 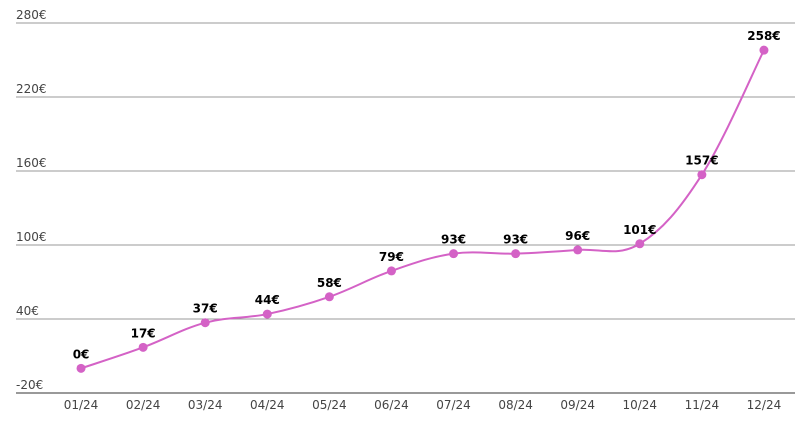 What do you see at coordinates (143, 333) in the screenshot?
I see `value-label: 17€` at bounding box center [143, 333].